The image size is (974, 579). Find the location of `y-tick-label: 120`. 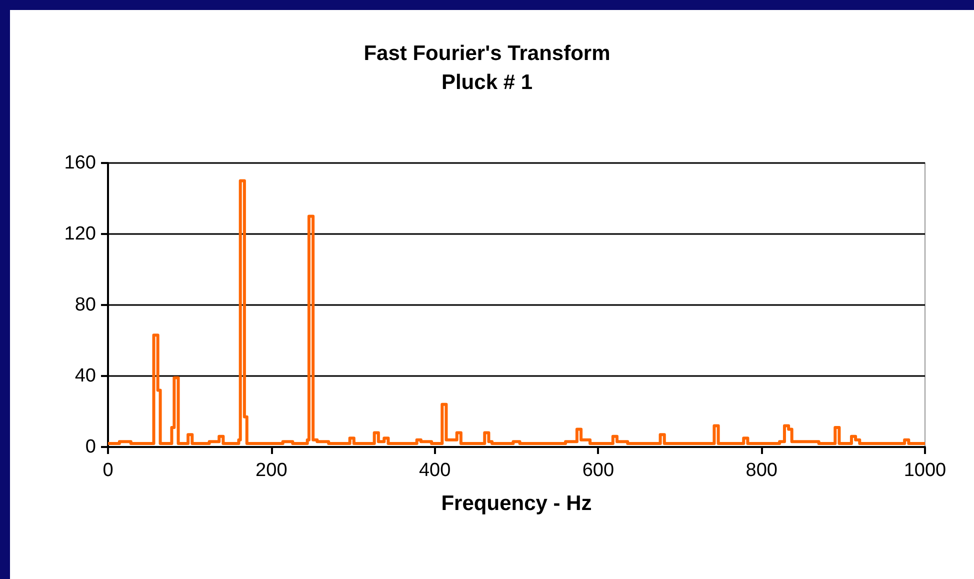

y-tick-label: 120 is located at coordinates (80, 234).